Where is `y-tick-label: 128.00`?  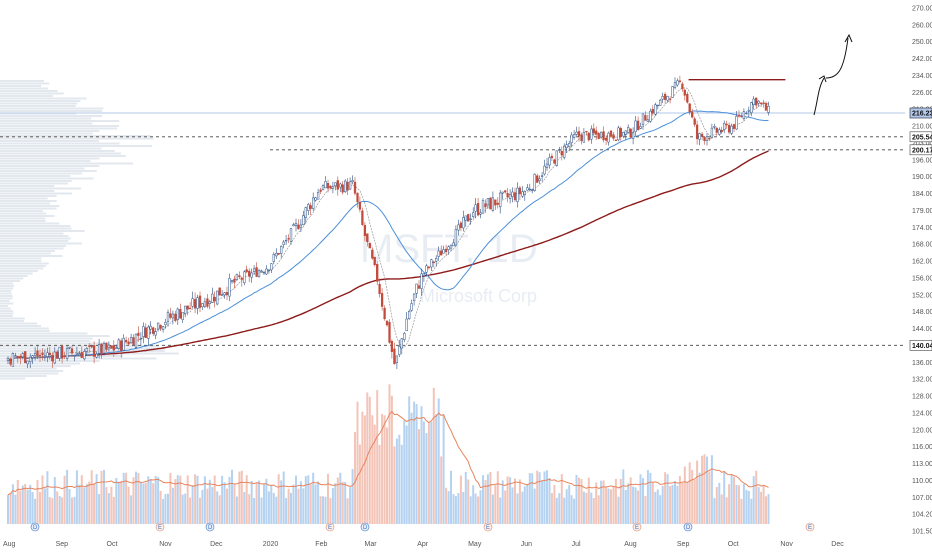 y-tick-label: 128.00 is located at coordinates (922, 397).